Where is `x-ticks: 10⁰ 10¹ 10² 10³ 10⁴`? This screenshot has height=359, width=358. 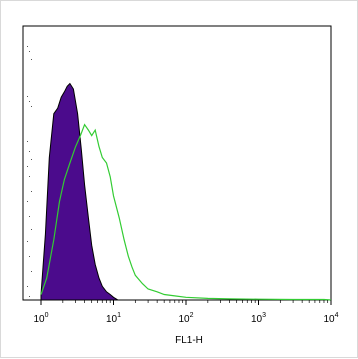
x-ticks: 10⁰ 10¹ 10² 10³ 10⁴ is located at coordinates (186, 312).